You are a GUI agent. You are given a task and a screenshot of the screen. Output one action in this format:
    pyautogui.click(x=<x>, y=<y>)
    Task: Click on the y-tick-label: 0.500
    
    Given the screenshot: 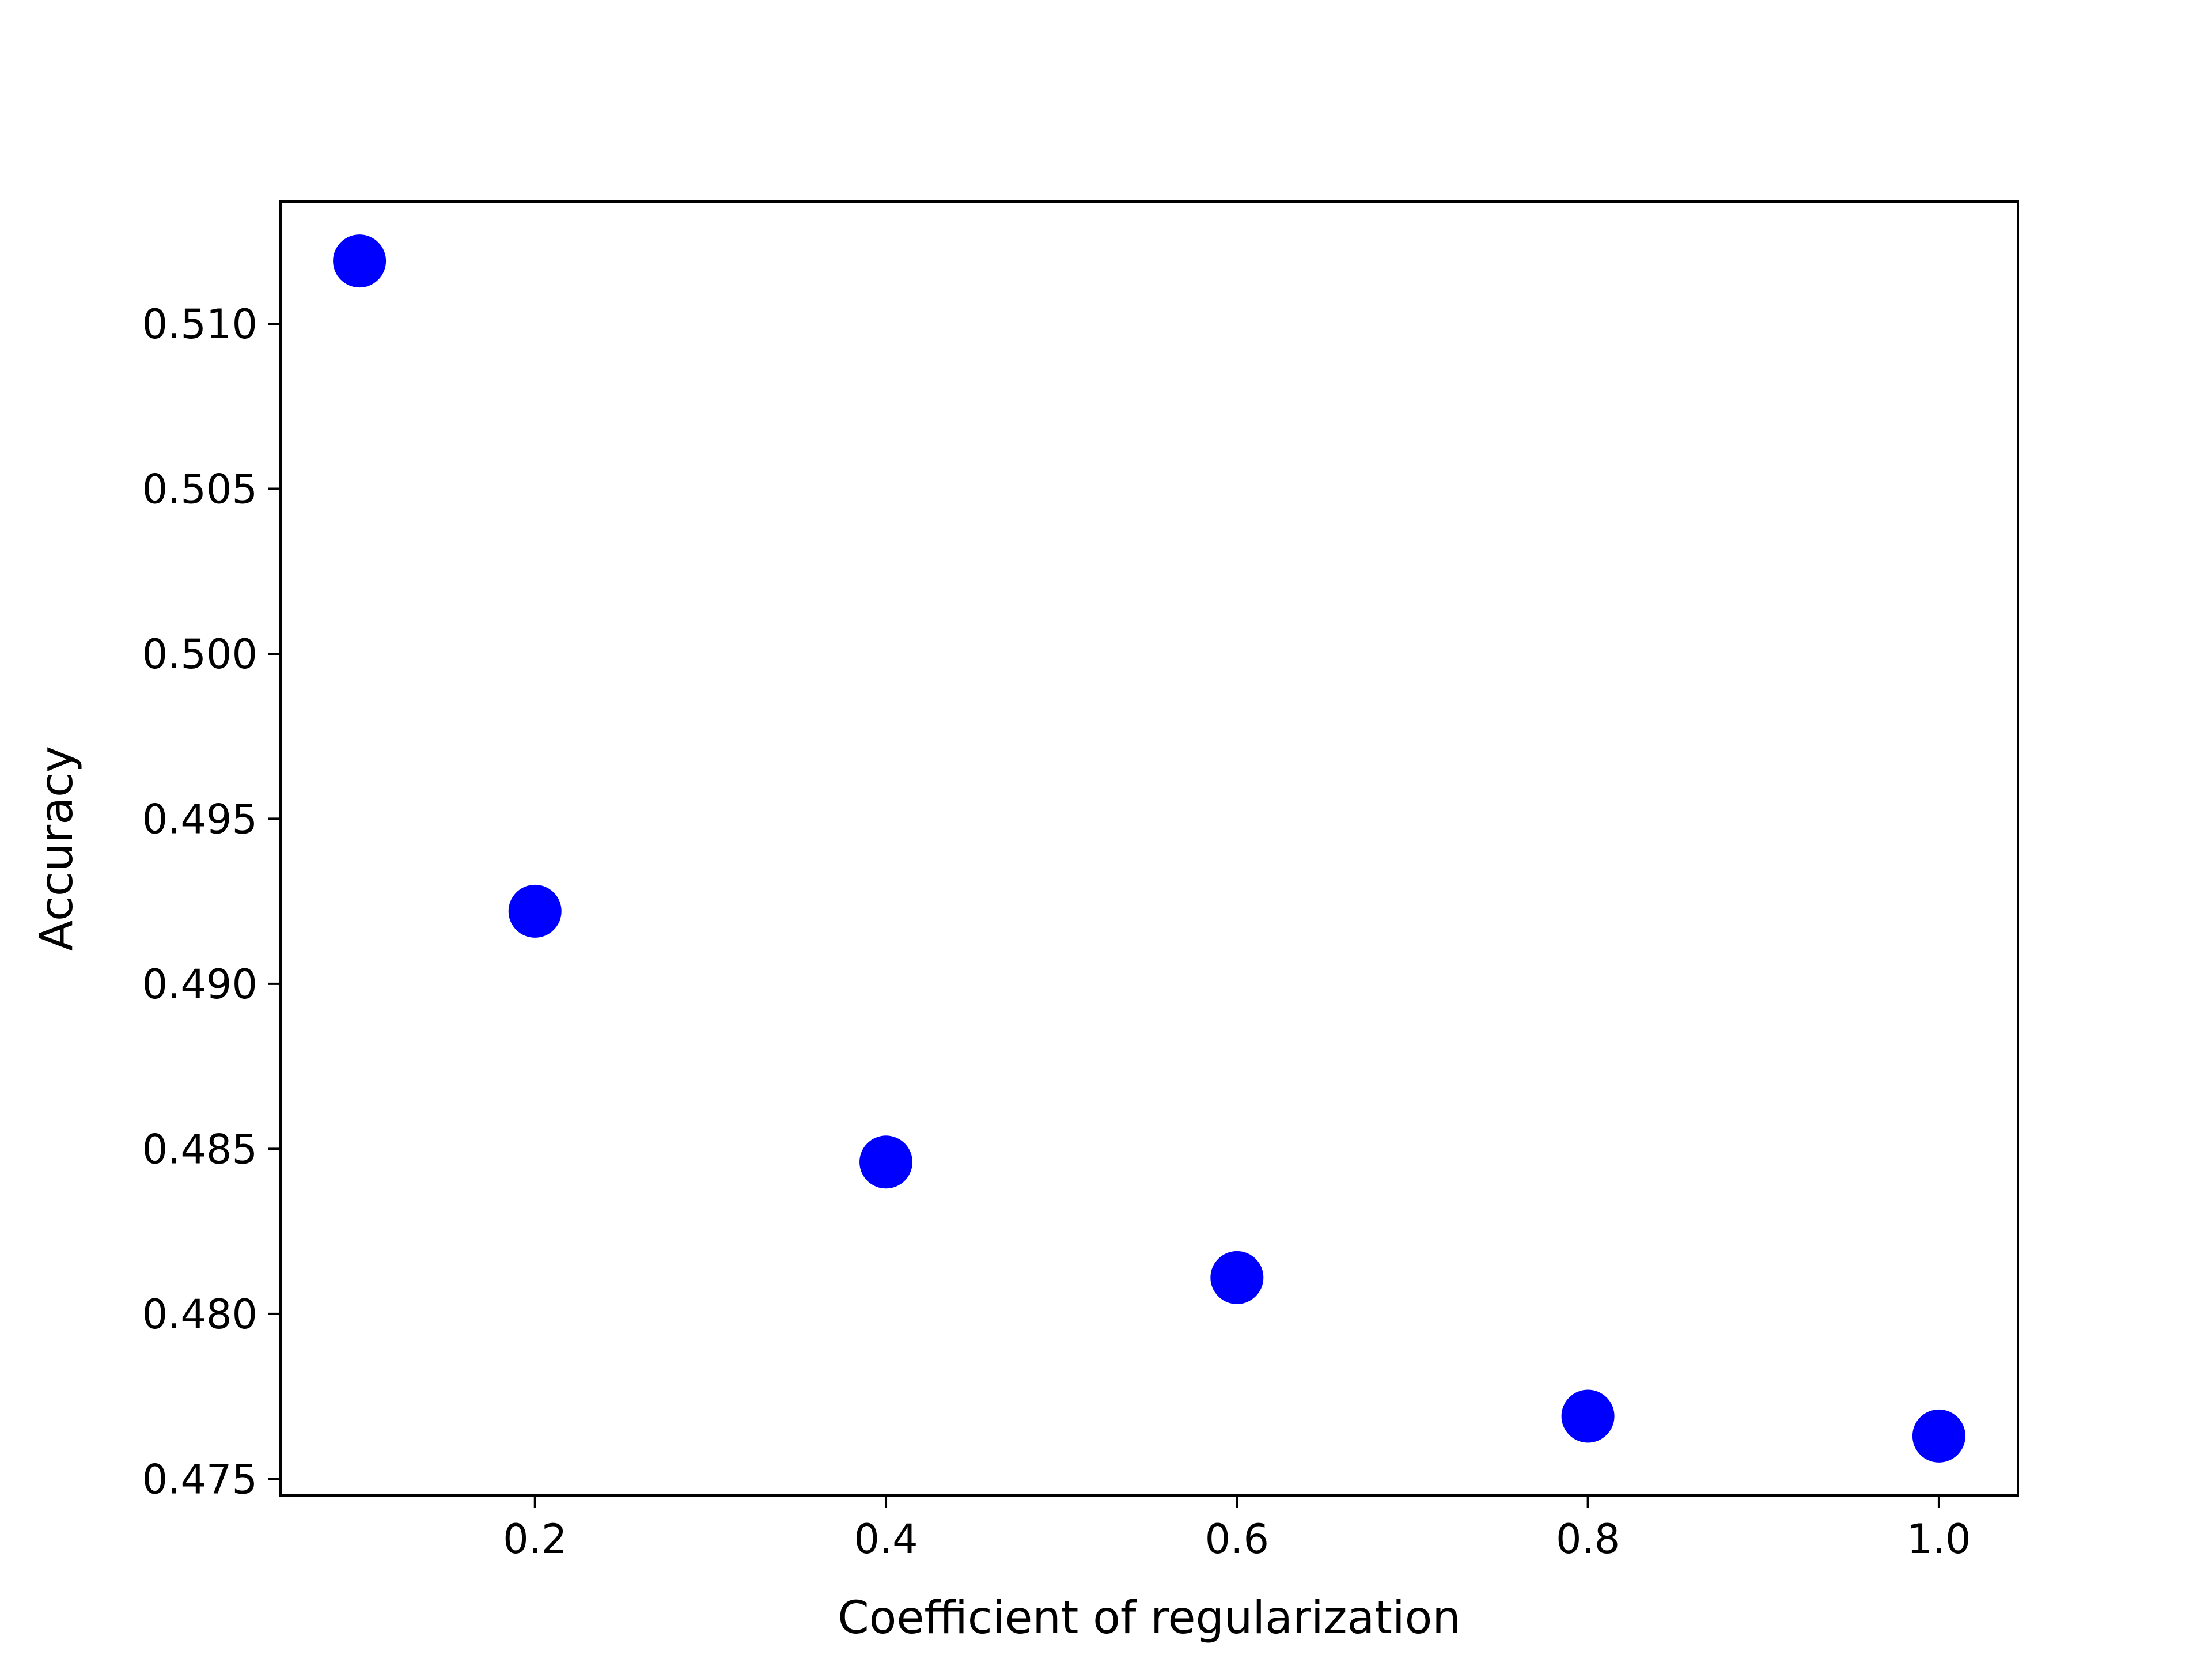 What is the action you would take?
    pyautogui.click(x=199, y=654)
    